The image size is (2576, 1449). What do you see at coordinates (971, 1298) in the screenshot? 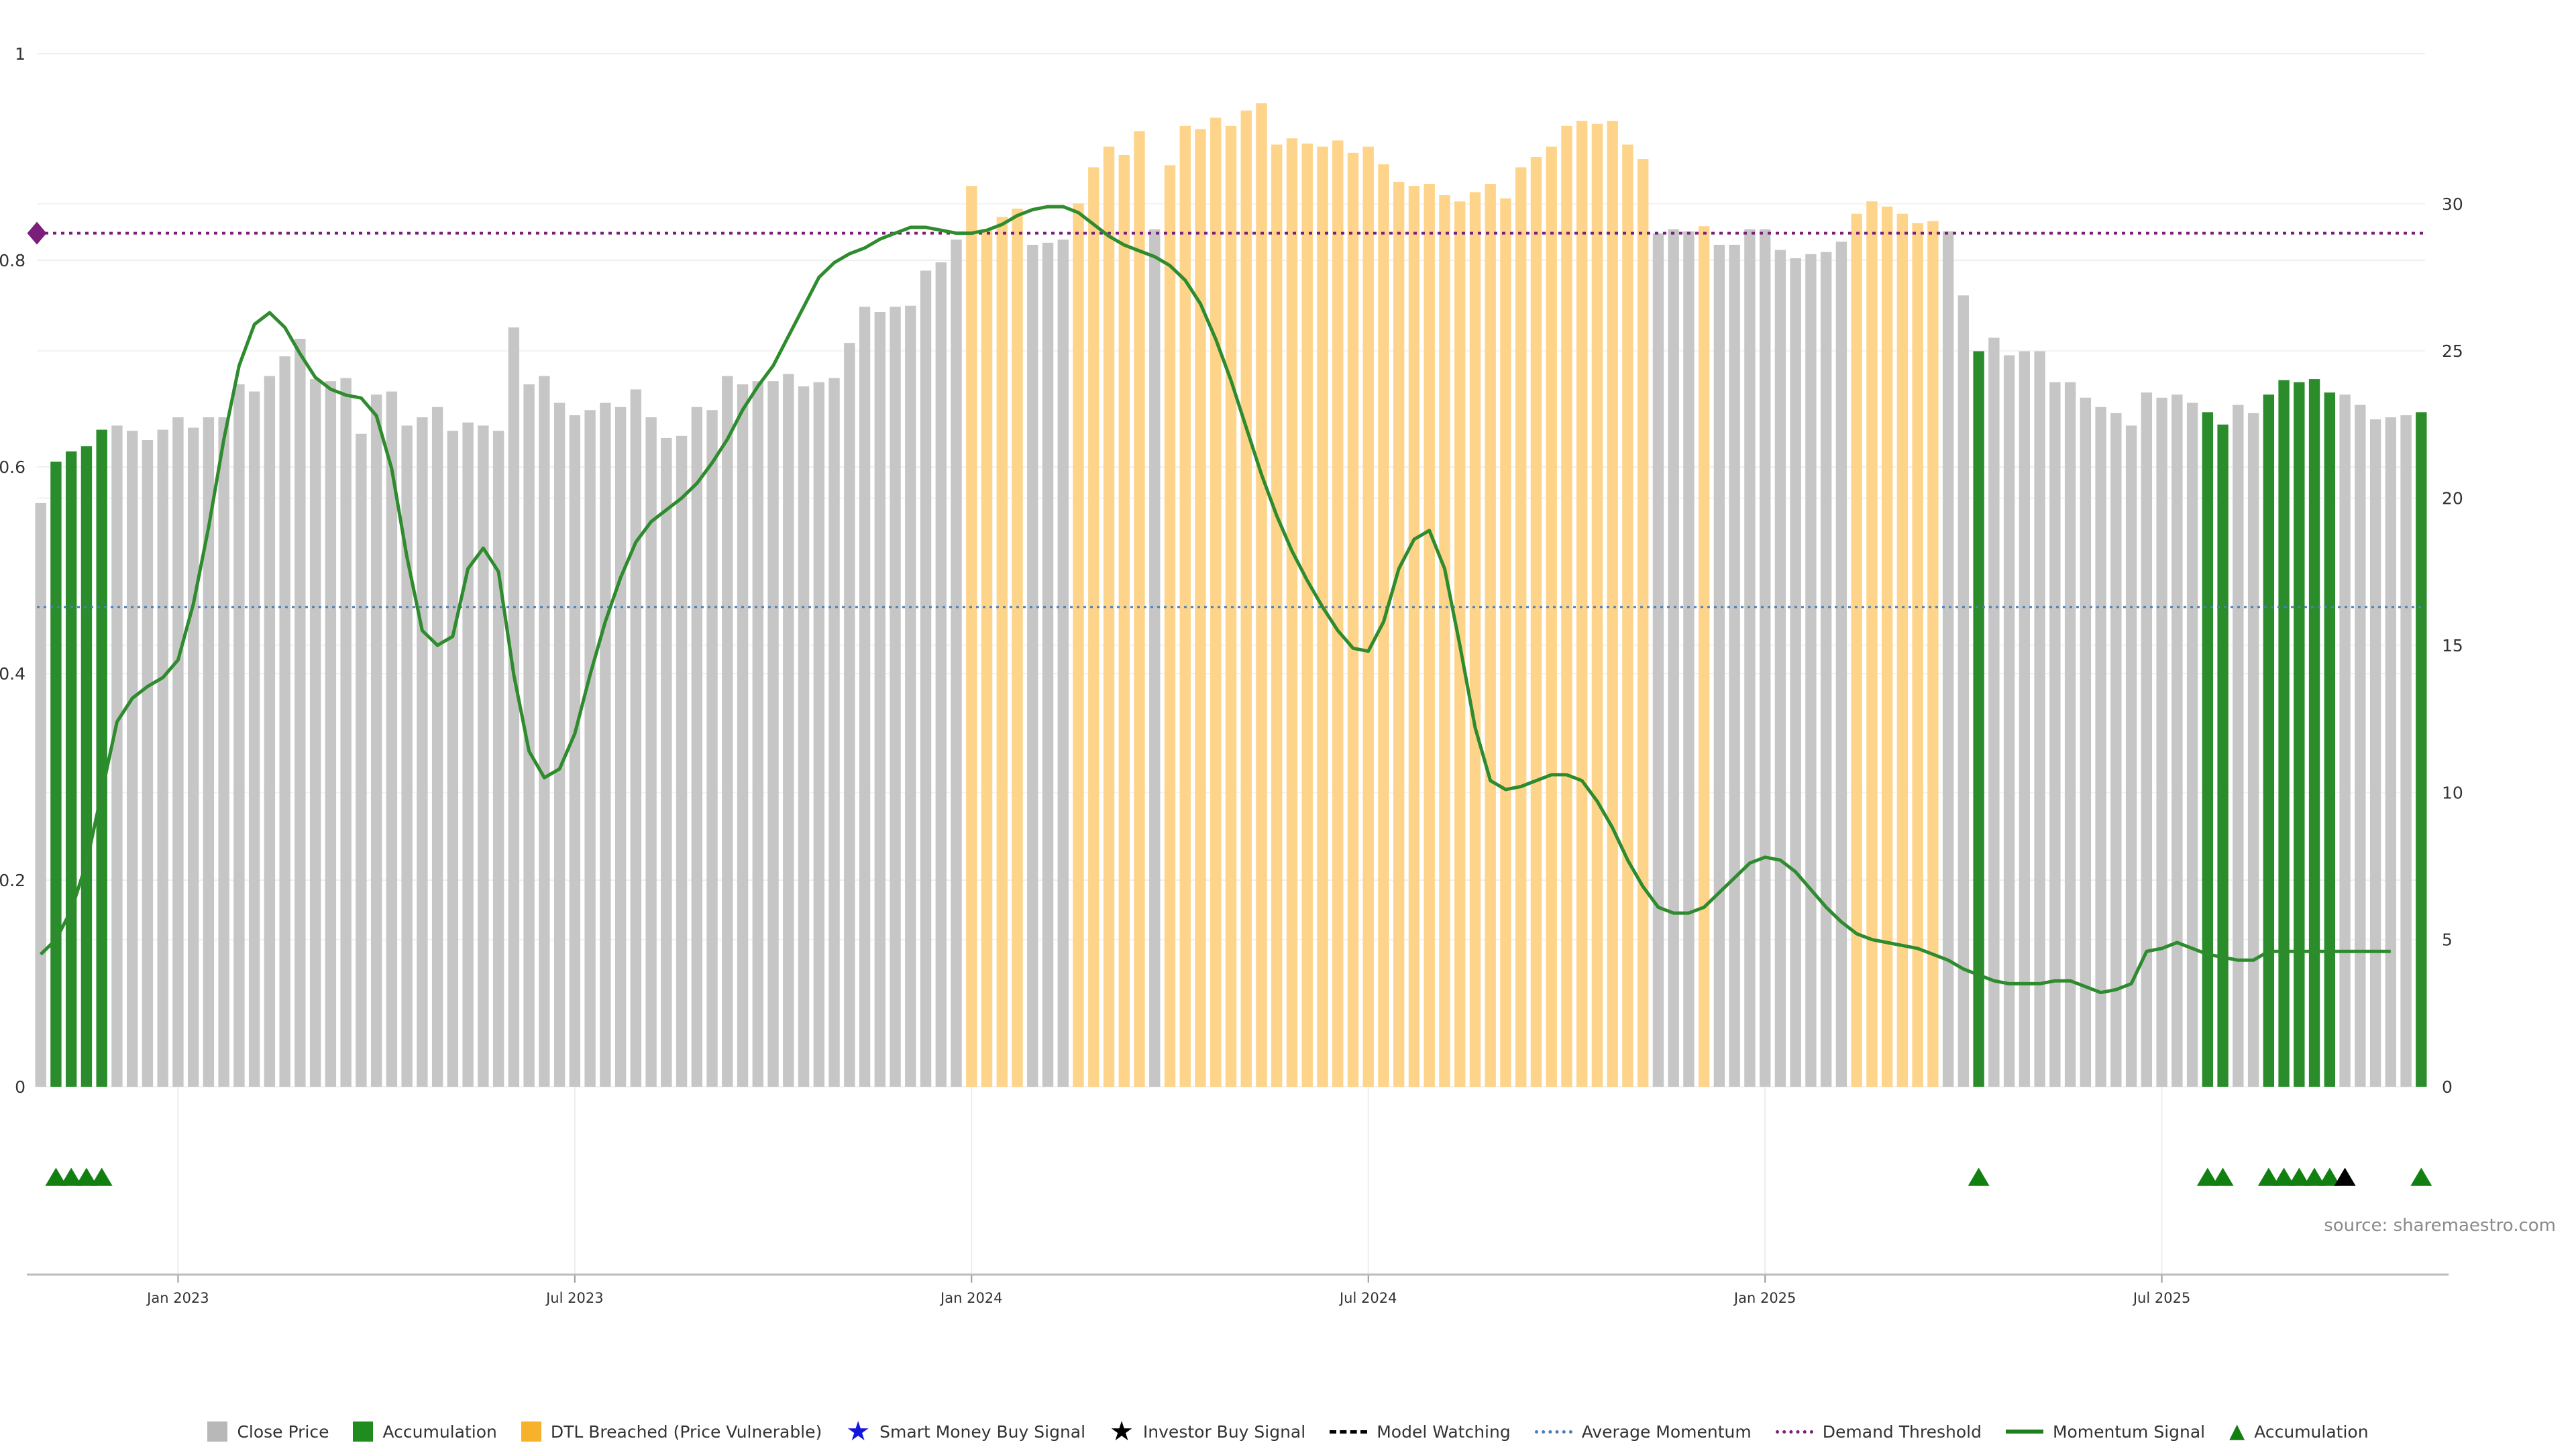
I see `x-tick-label: Jan 2024` at bounding box center [971, 1298].